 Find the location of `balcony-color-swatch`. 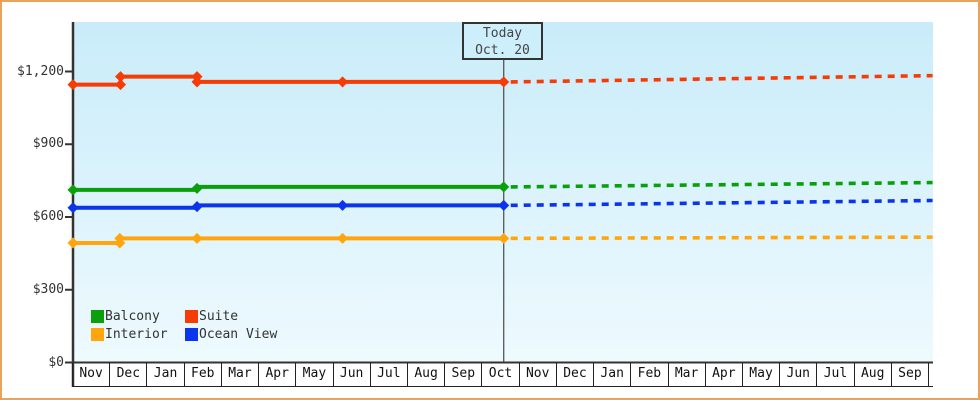

balcony-color-swatch is located at coordinates (97, 316).